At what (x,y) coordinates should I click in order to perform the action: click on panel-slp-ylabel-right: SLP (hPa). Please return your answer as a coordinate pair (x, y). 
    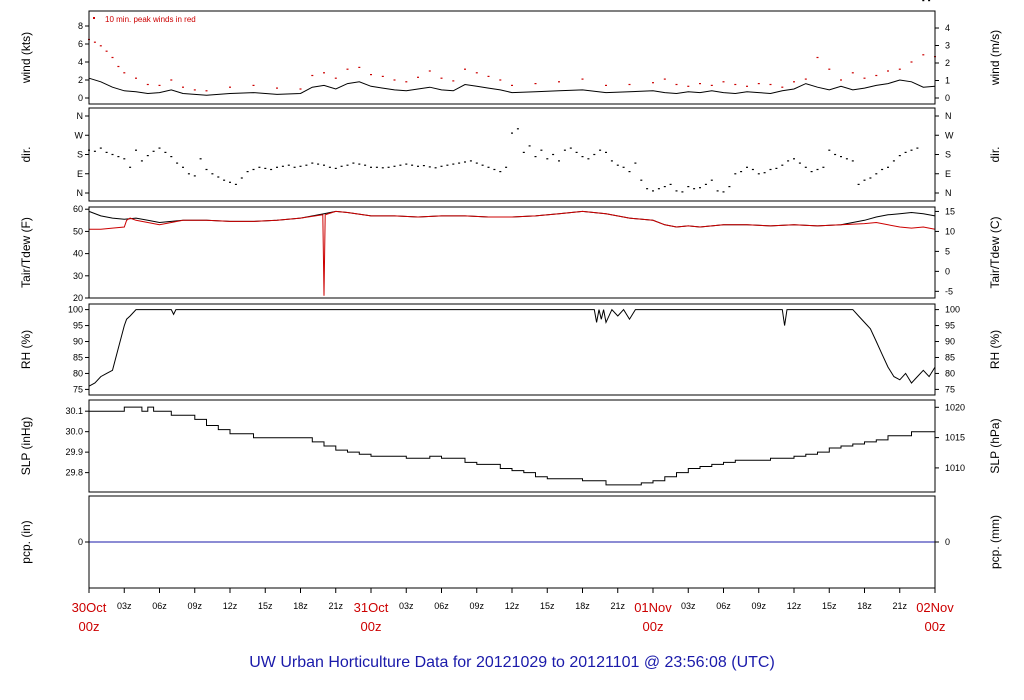
    Looking at the image, I should click on (995, 445).